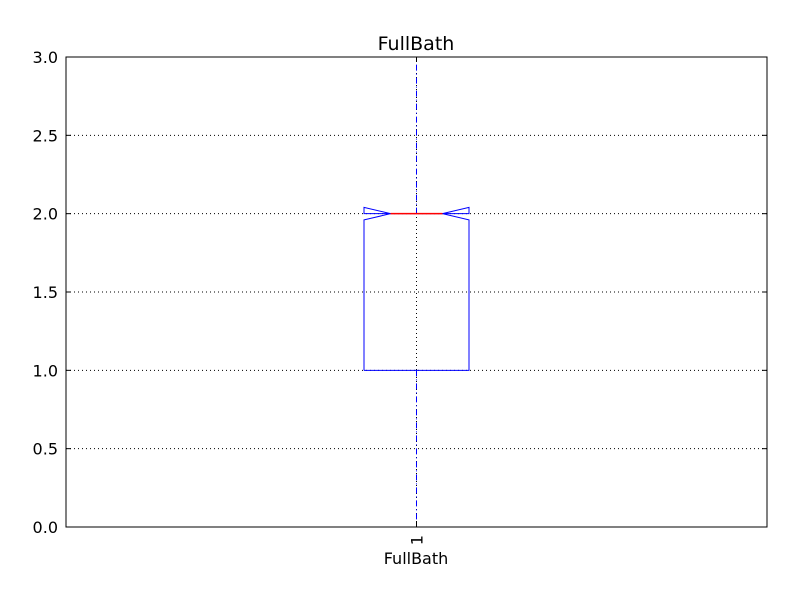  Describe the element at coordinates (45, 449) in the screenshot. I see `y-tick-label: 0.5` at that location.